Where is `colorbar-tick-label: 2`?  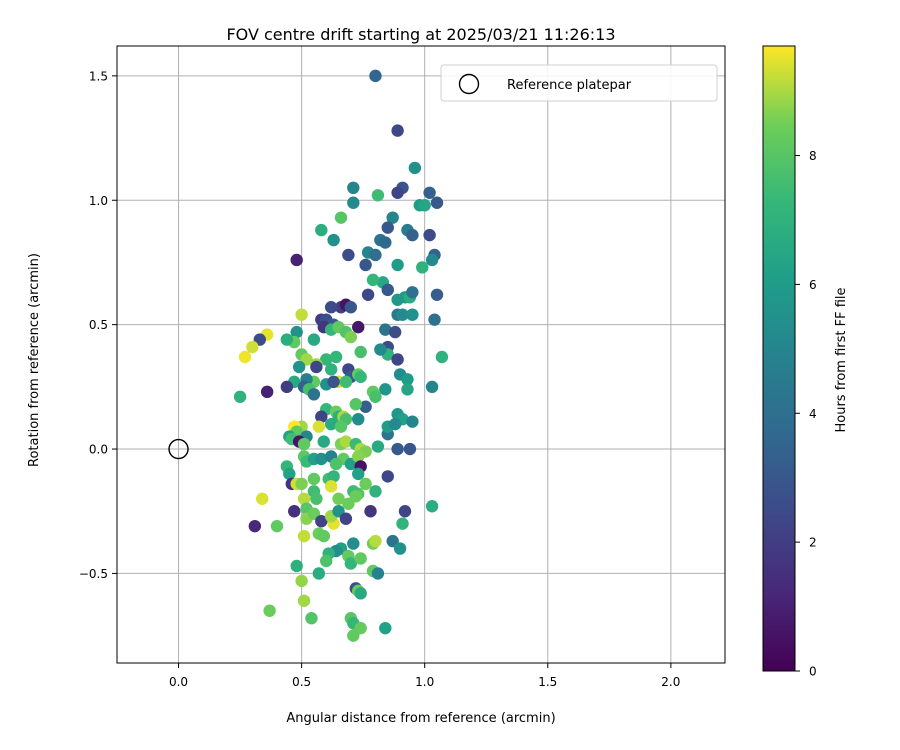
colorbar-tick-label: 2 is located at coordinates (813, 543).